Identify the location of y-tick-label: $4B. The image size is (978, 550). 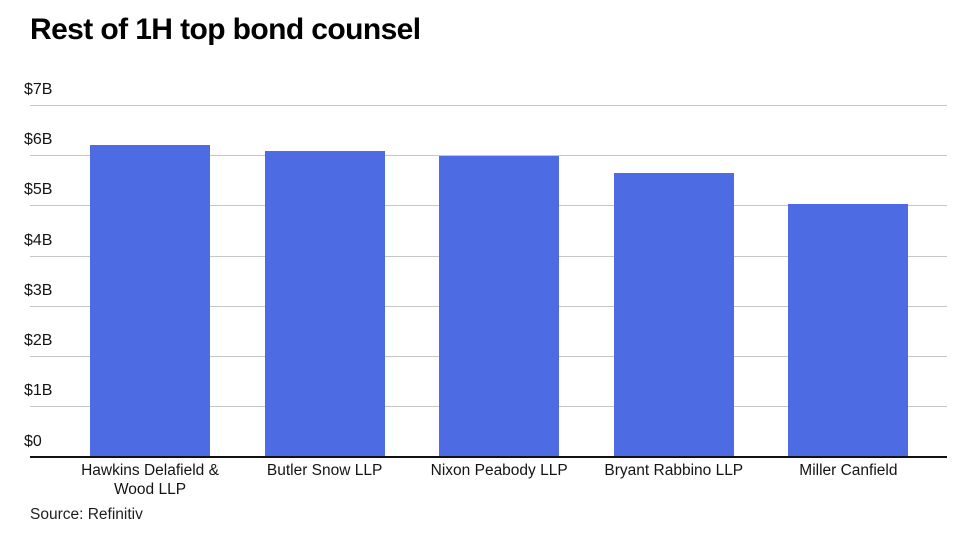
(38, 240).